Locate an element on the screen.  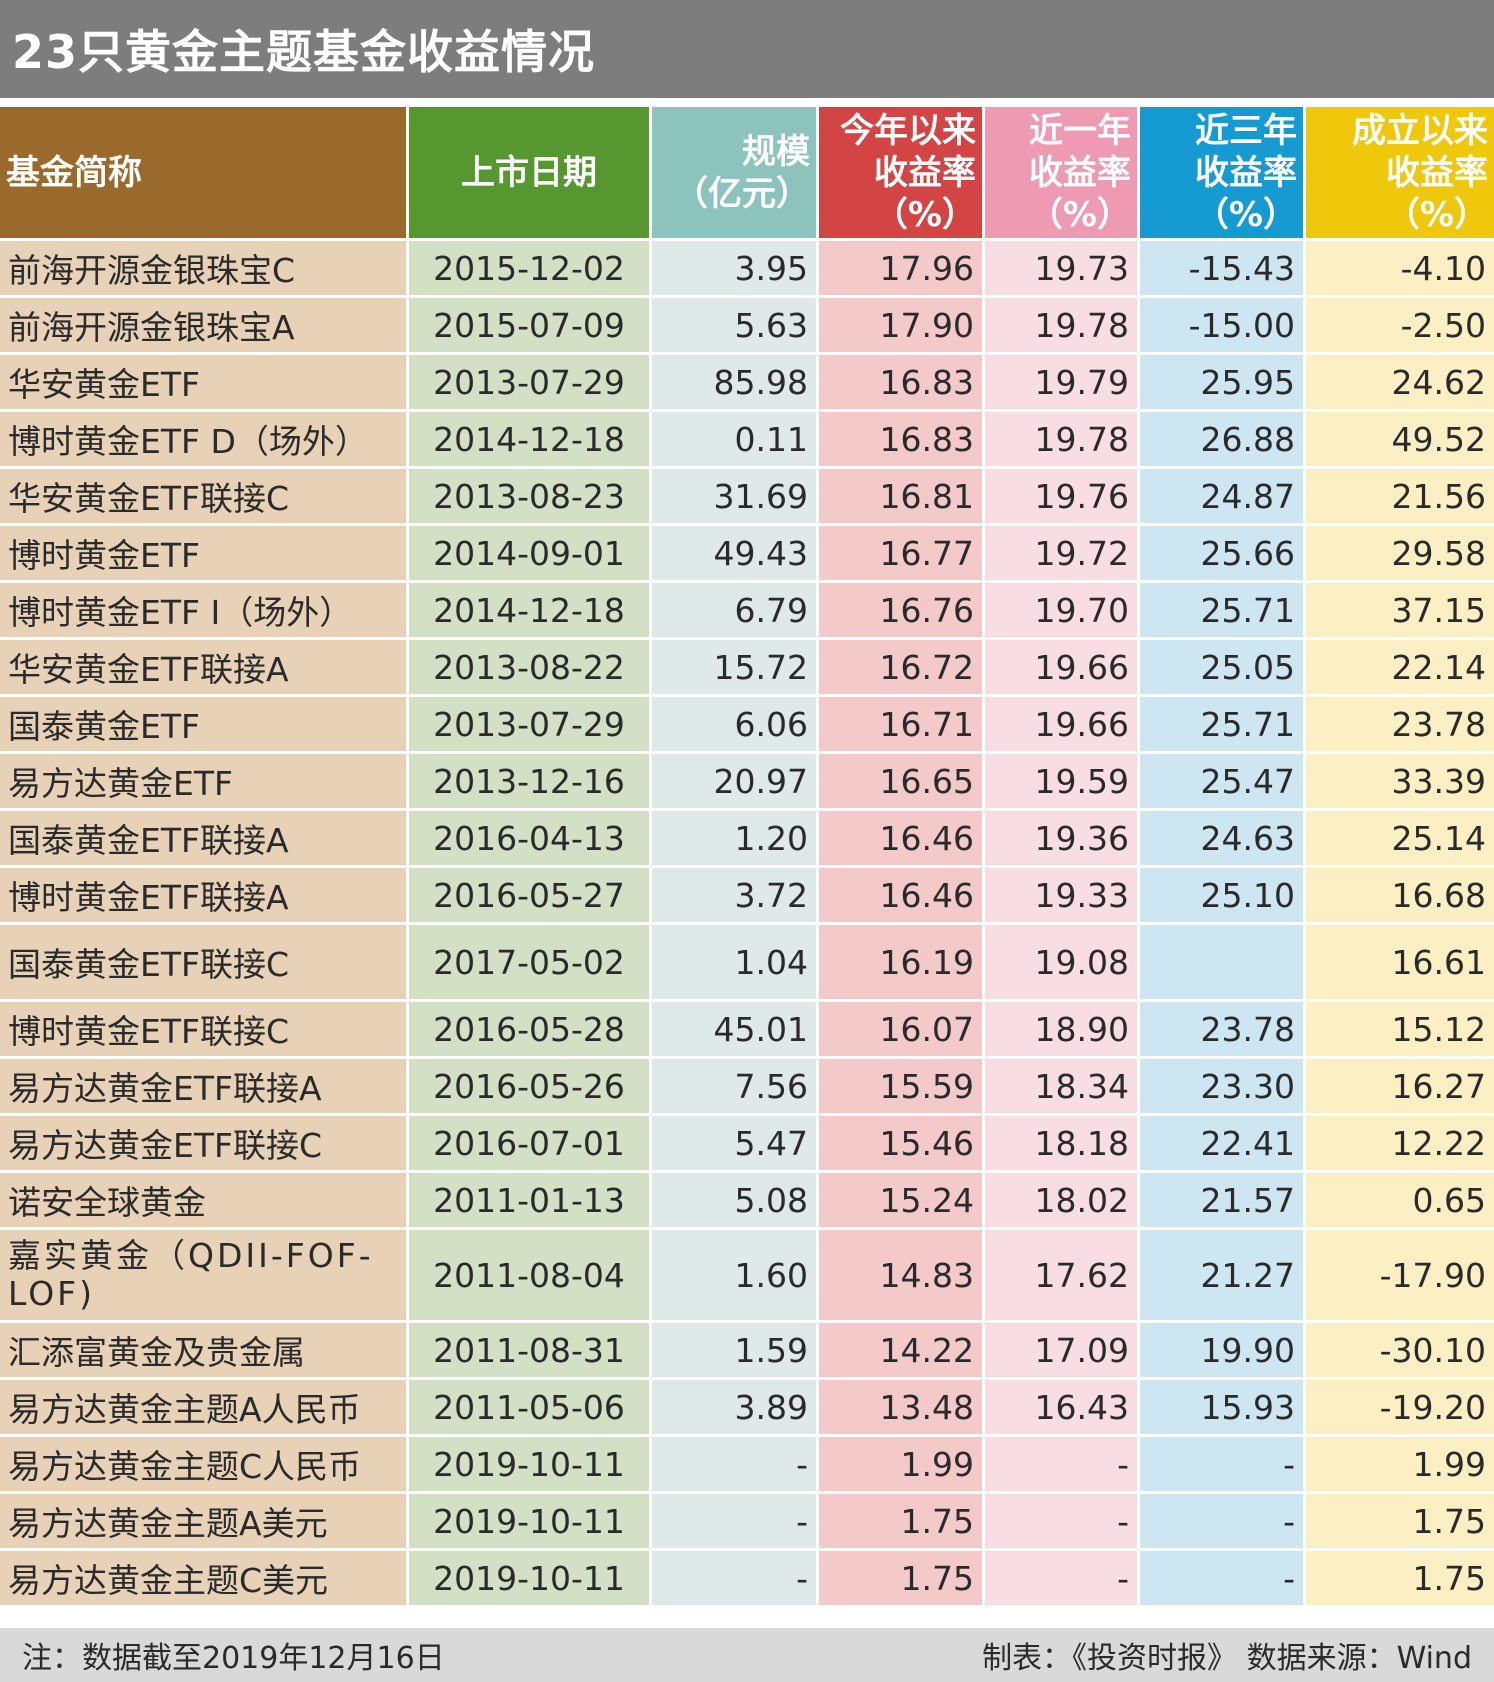
cell-3y-return: 21.57 is located at coordinates (1223, 1201).